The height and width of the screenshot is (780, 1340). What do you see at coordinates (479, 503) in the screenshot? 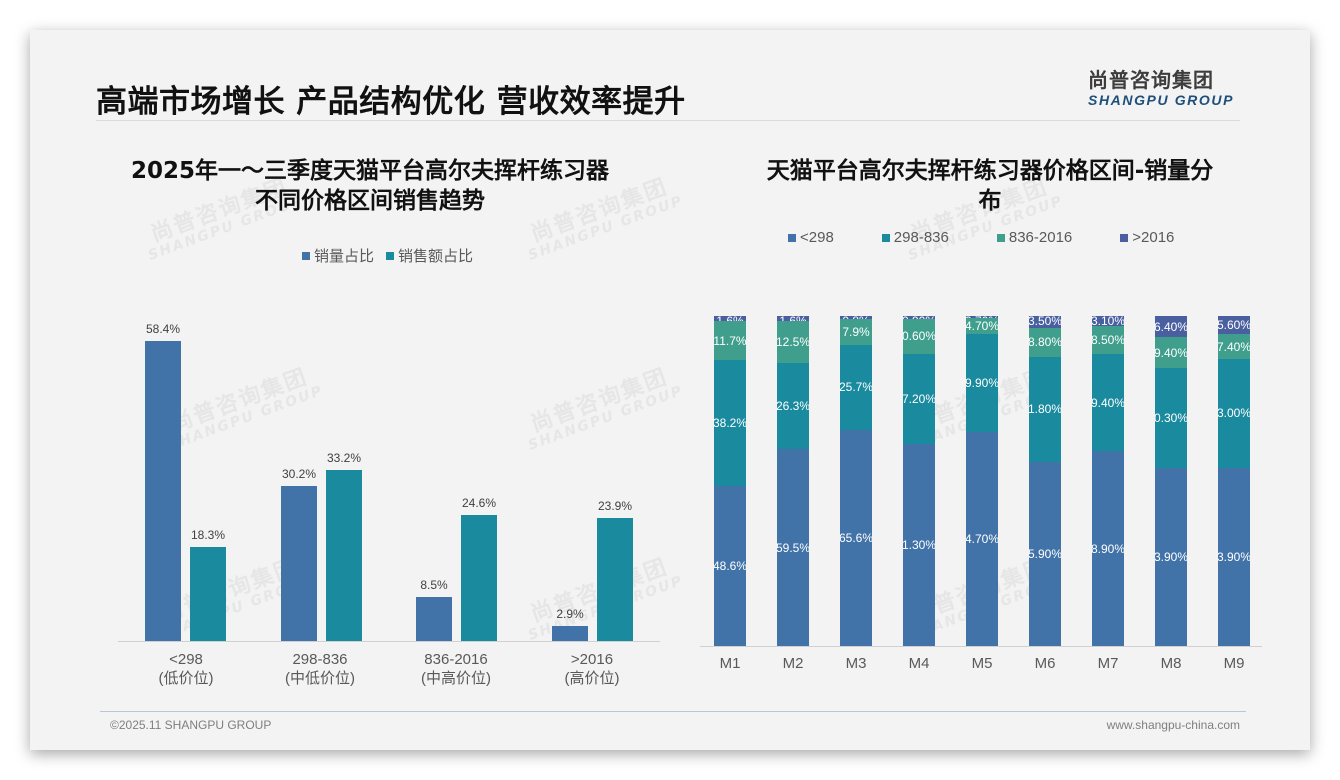
I see `bar-value-label: 24.6%` at bounding box center [479, 503].